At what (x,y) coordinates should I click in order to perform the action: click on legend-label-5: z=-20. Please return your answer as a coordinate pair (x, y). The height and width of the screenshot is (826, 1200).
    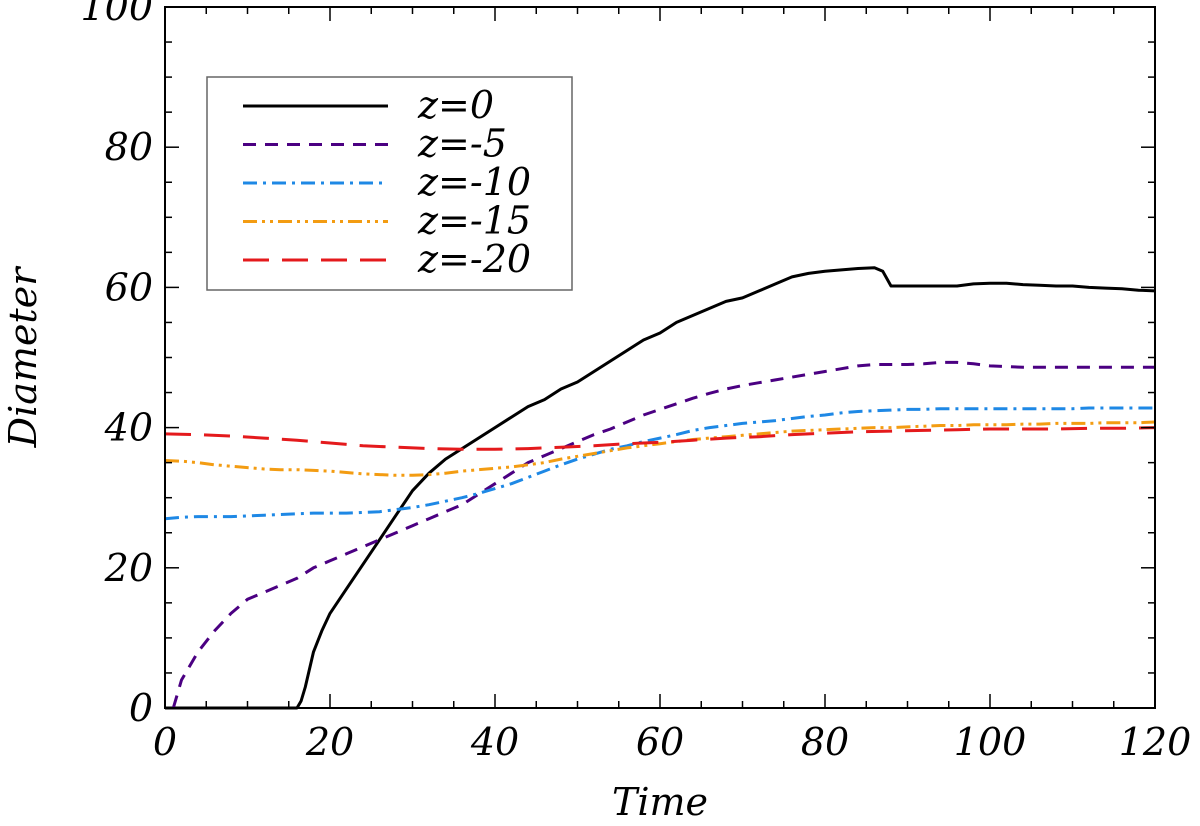
    Looking at the image, I should click on (474, 259).